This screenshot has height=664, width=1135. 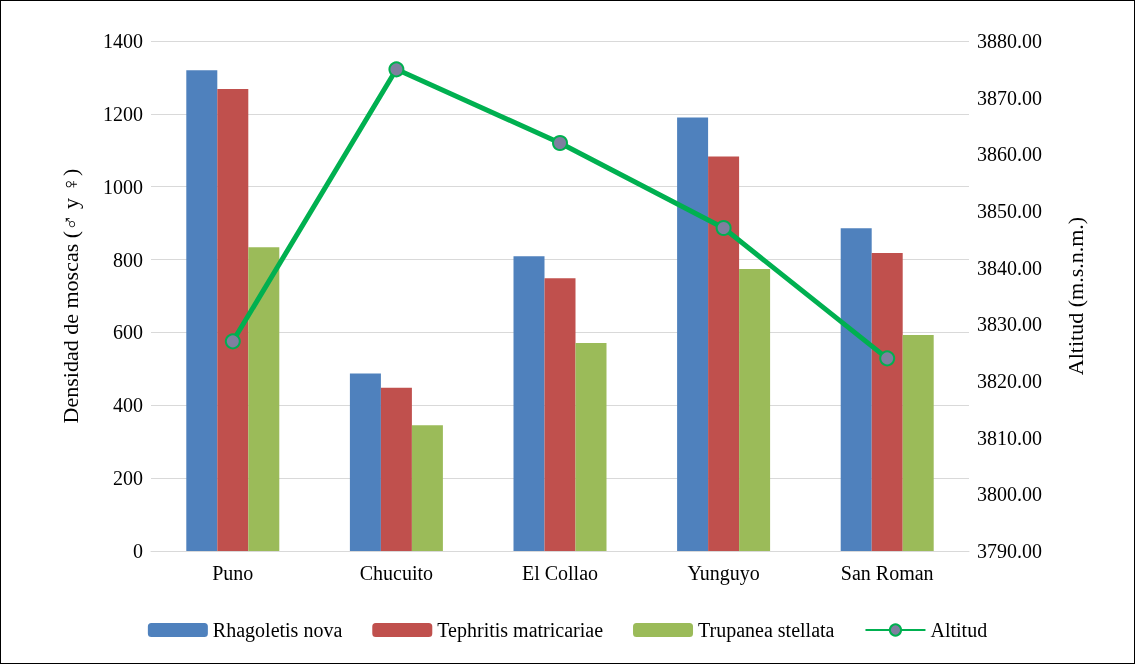 I want to click on y2-tick-label: 3790.00, so click(x=1009, y=551).